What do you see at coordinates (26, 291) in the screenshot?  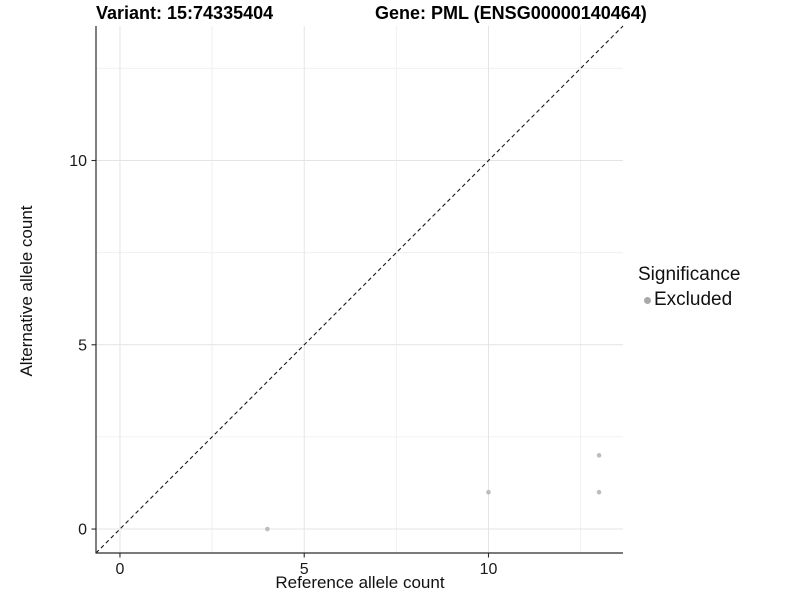 I see `y-axis-title: Alternative allele count` at bounding box center [26, 291].